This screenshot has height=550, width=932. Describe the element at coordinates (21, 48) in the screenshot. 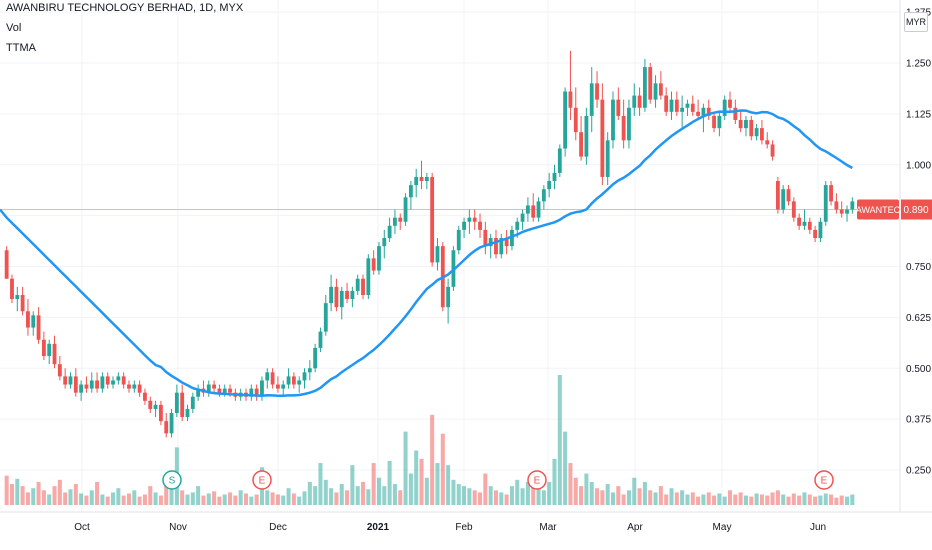

I see `ttma-indicator-label: TTMA` at that location.